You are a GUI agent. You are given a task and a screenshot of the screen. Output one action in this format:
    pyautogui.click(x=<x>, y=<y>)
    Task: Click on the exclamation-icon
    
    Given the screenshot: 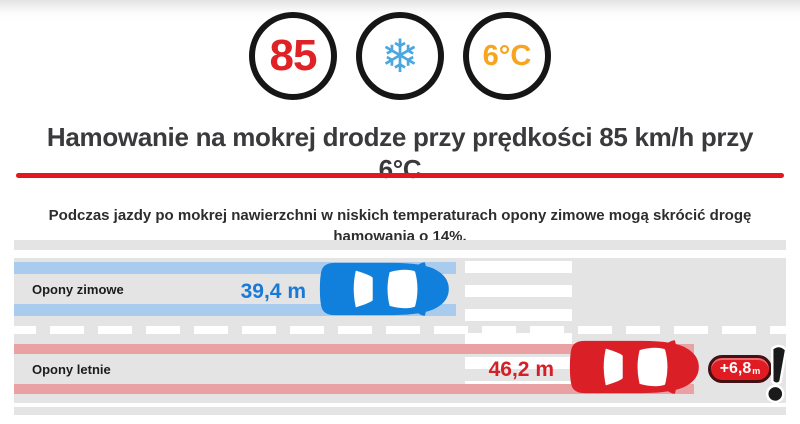 What is the action you would take?
    pyautogui.click(x=775, y=373)
    